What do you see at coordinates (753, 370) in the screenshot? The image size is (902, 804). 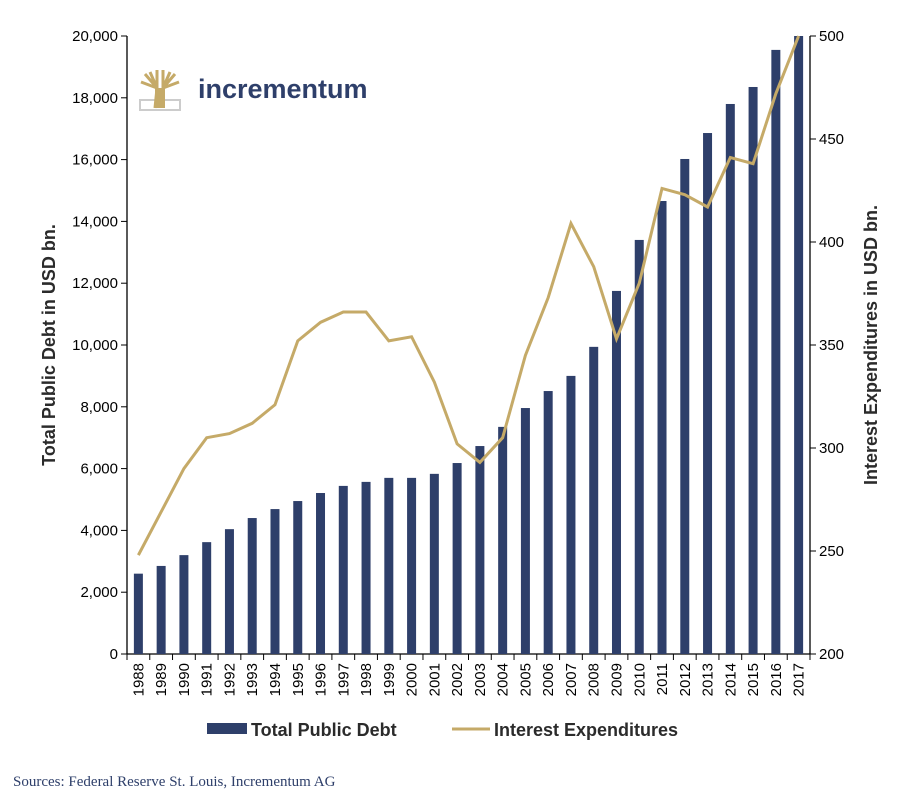 I see `bar-2015` at bounding box center [753, 370].